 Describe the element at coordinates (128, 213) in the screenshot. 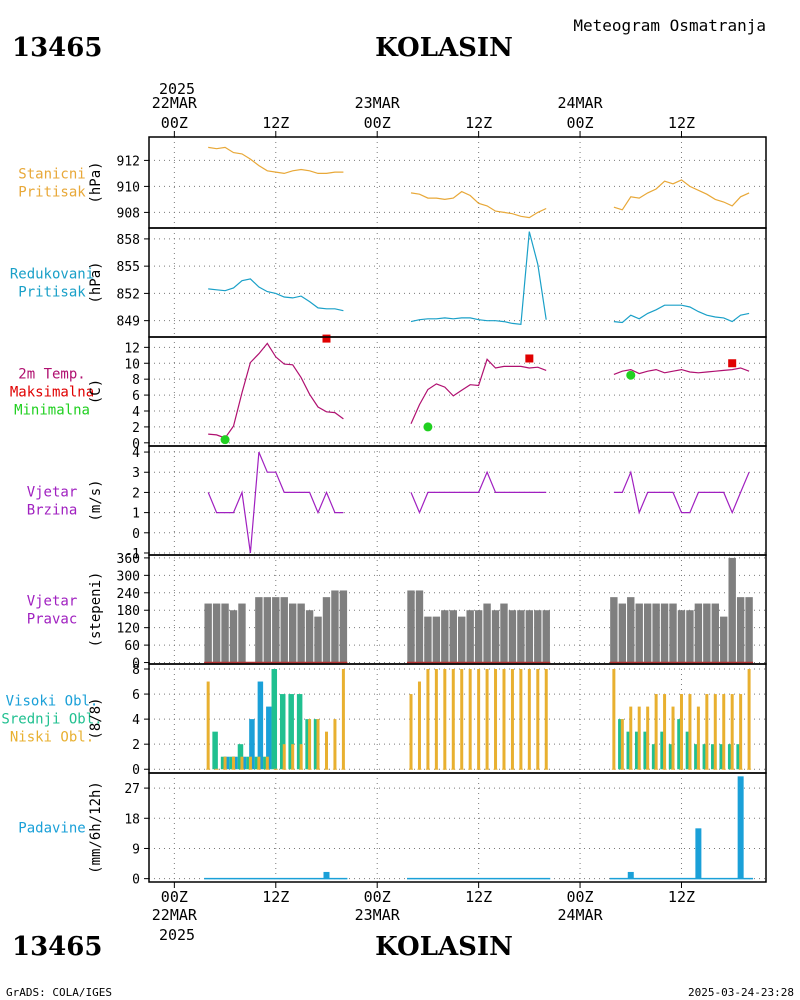

I see `y-tick-label: 908` at that location.